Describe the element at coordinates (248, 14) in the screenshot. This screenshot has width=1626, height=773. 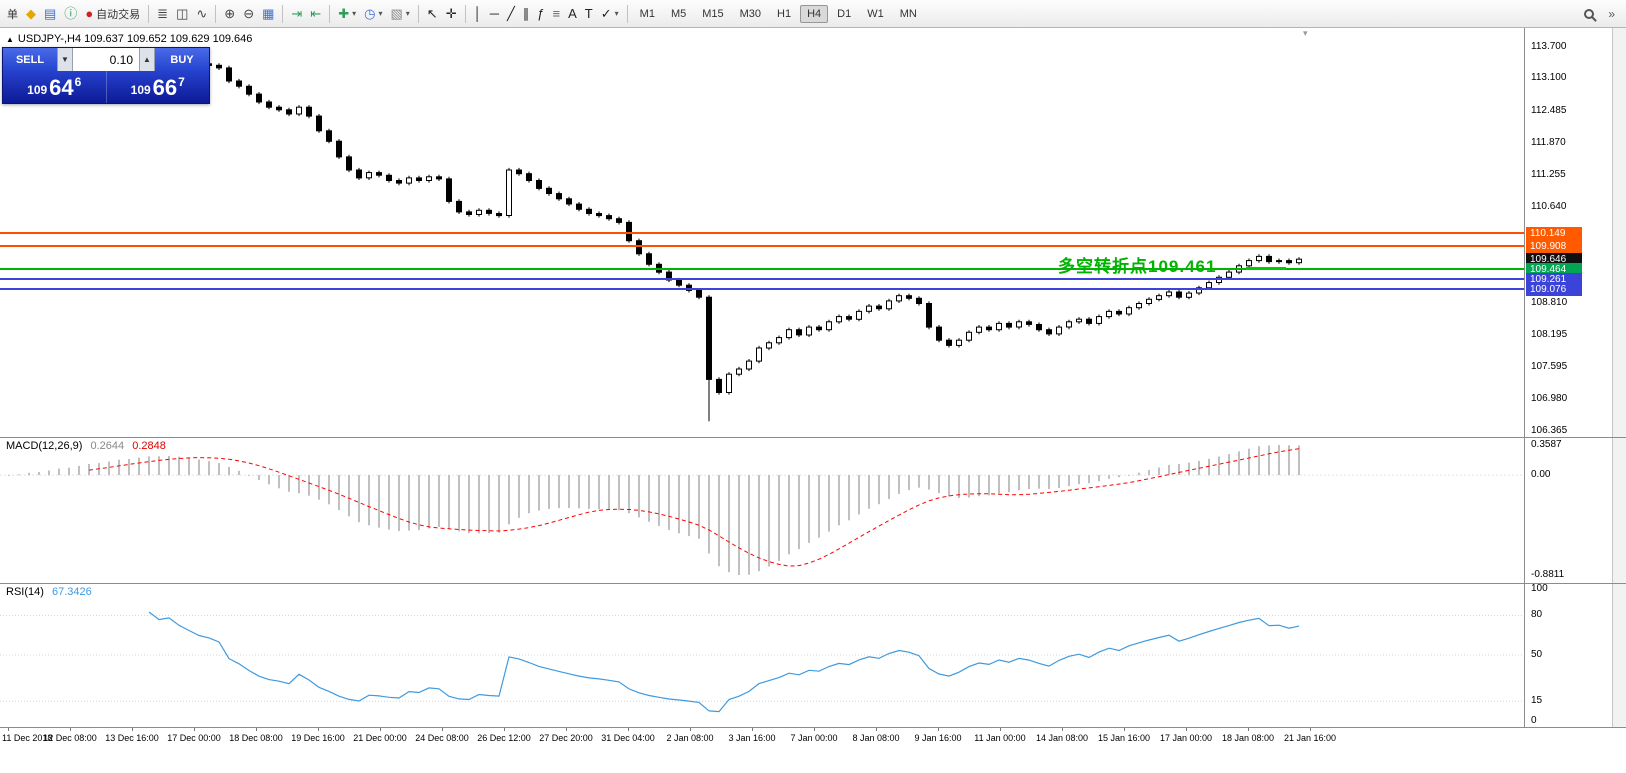
I see `zoom-out-icon-button: ⊖` at that location.